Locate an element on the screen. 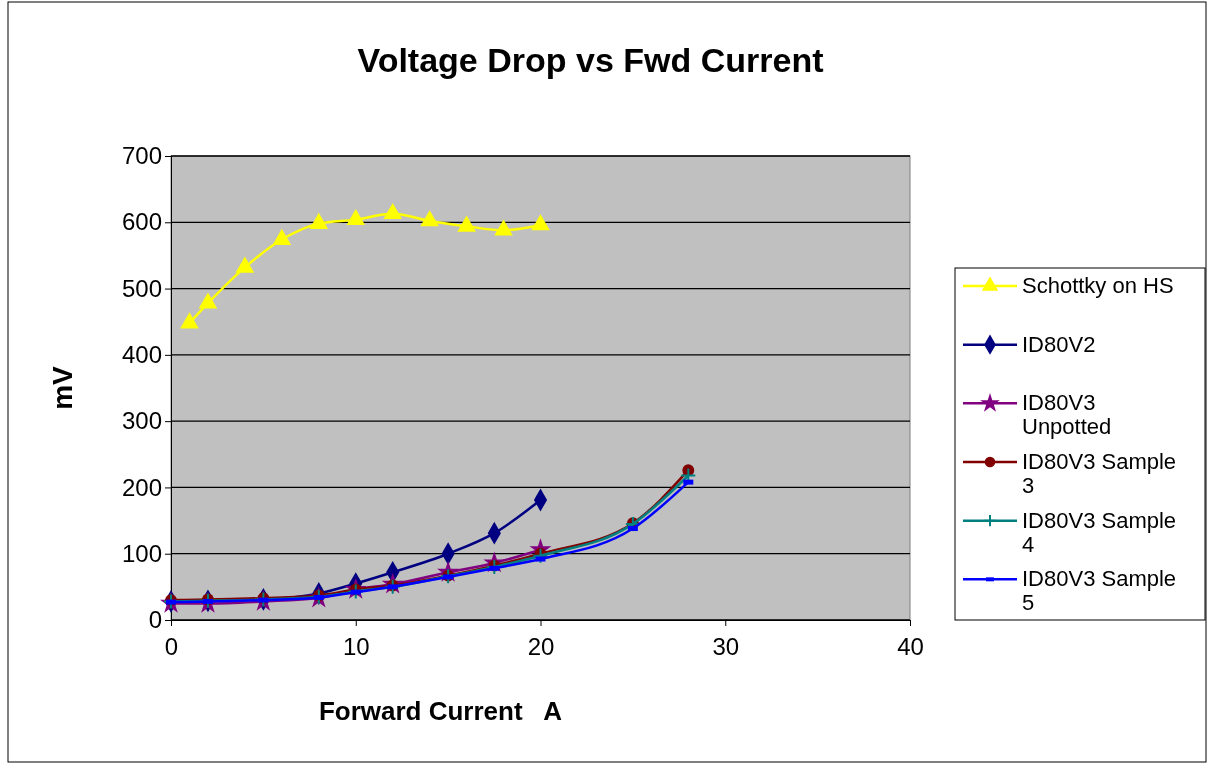 The height and width of the screenshot is (764, 1214). y-tick-label: 400 is located at coordinates (141, 355).